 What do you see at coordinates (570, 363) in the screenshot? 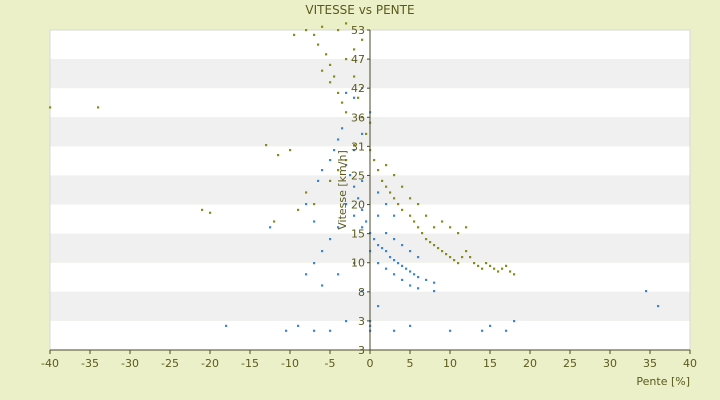
I see `x-tick-label: 25` at bounding box center [570, 363].